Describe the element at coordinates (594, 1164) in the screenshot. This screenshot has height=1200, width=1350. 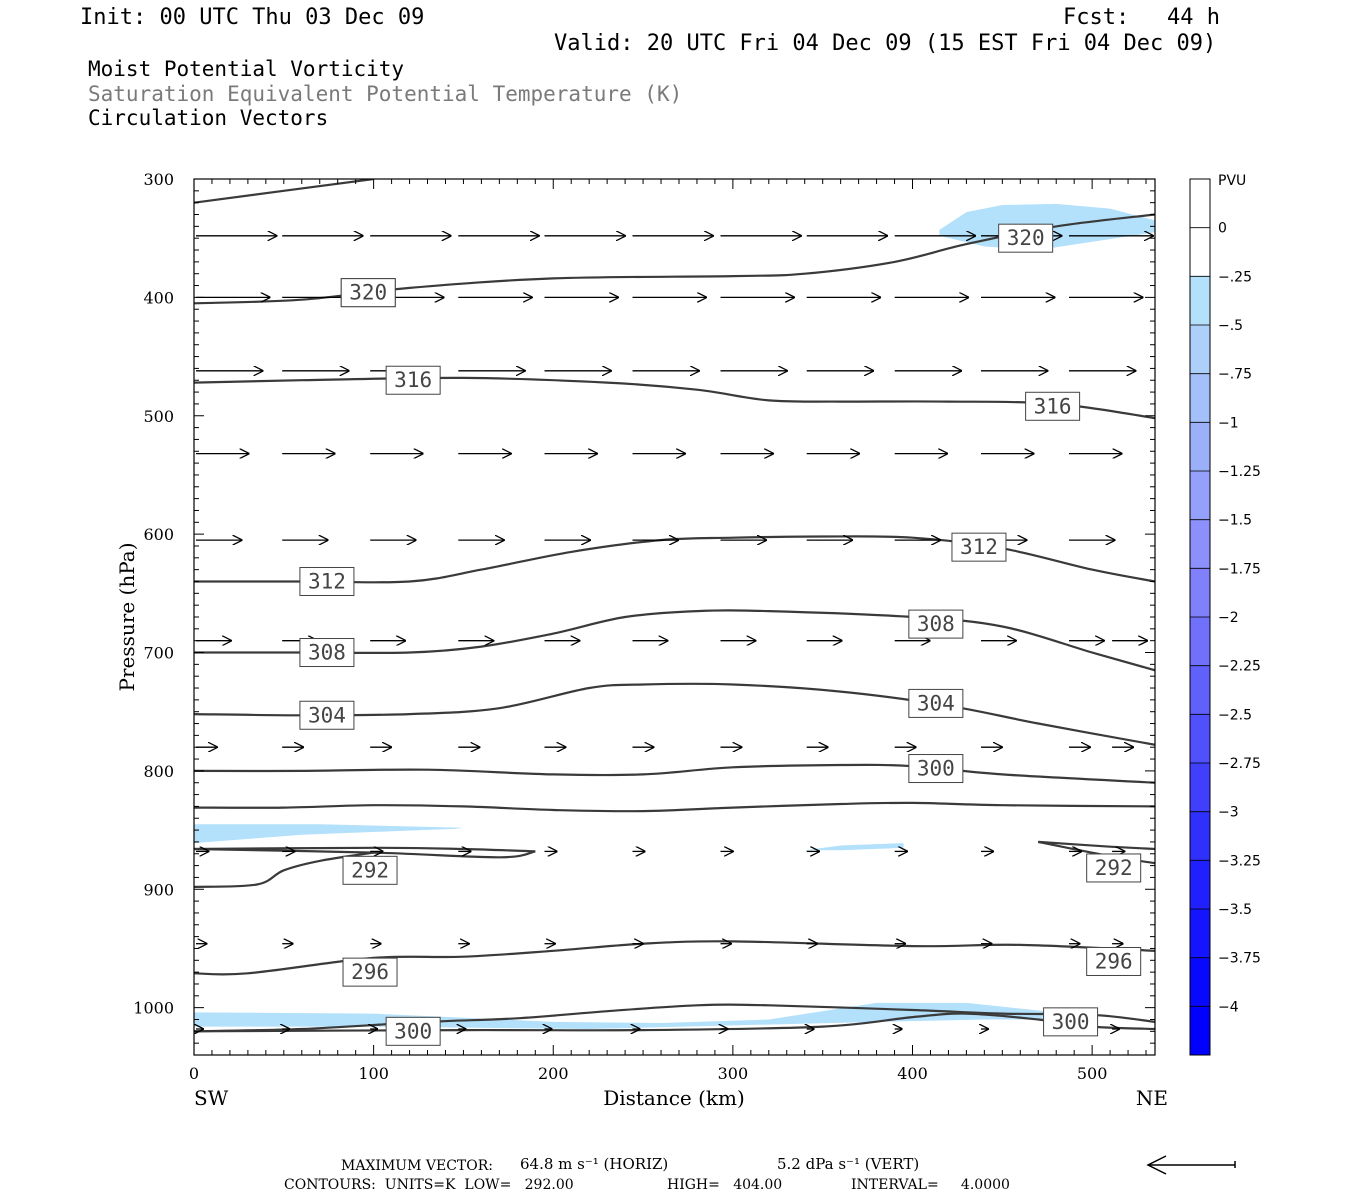
I see `max-vector-horiz: 64.8 m s⁻¹ (HORIZ)` at that location.